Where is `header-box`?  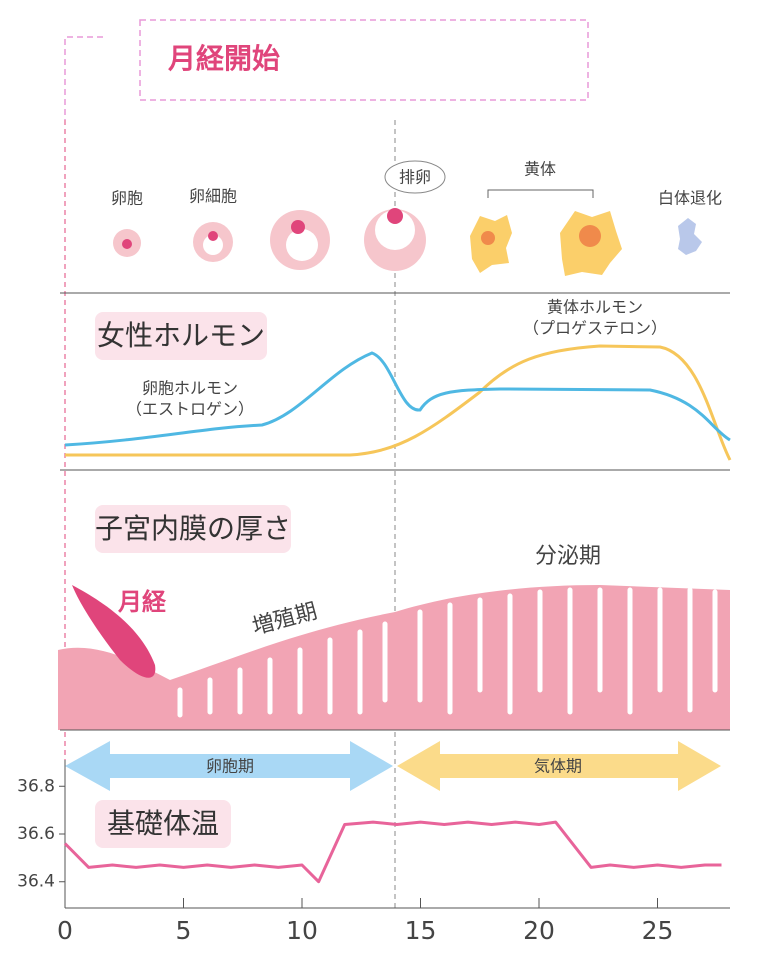 header-box is located at coordinates (364, 60).